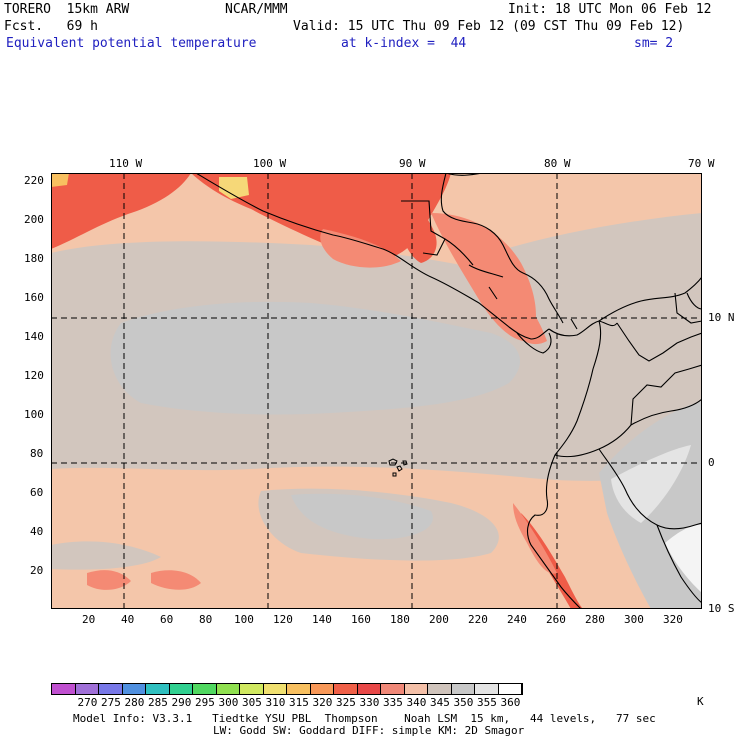  I want to click on colorbar-label: 345, so click(440, 702).